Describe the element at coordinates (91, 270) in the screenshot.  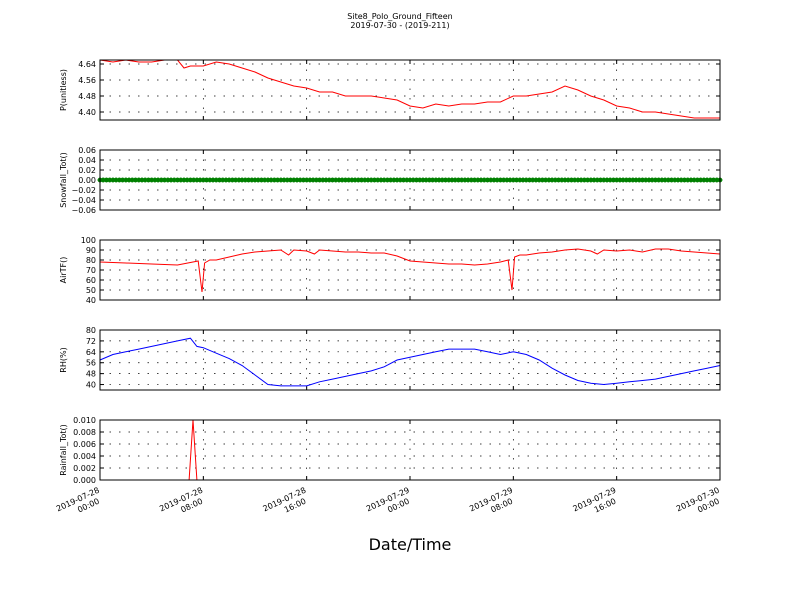
I see `y-tick-label: 70` at that location.